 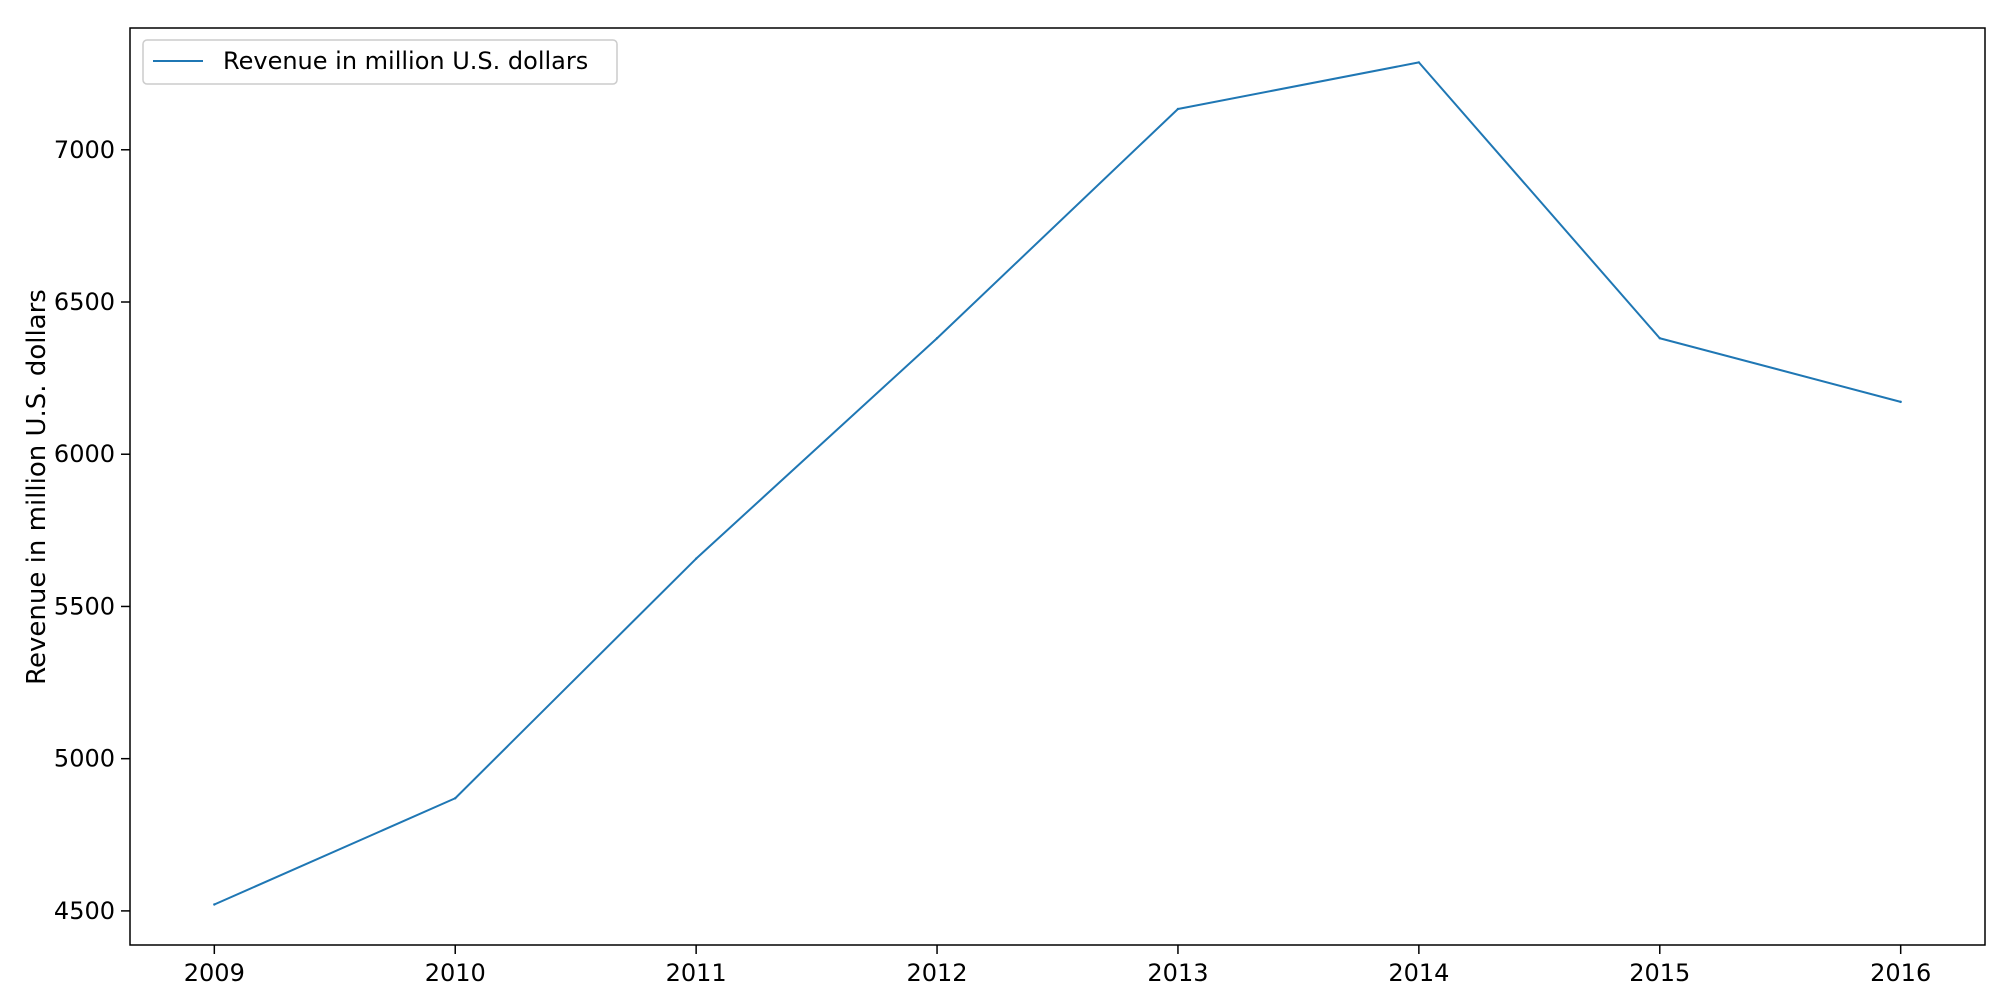 I want to click on data-point-2015, so click(x=1659, y=338).